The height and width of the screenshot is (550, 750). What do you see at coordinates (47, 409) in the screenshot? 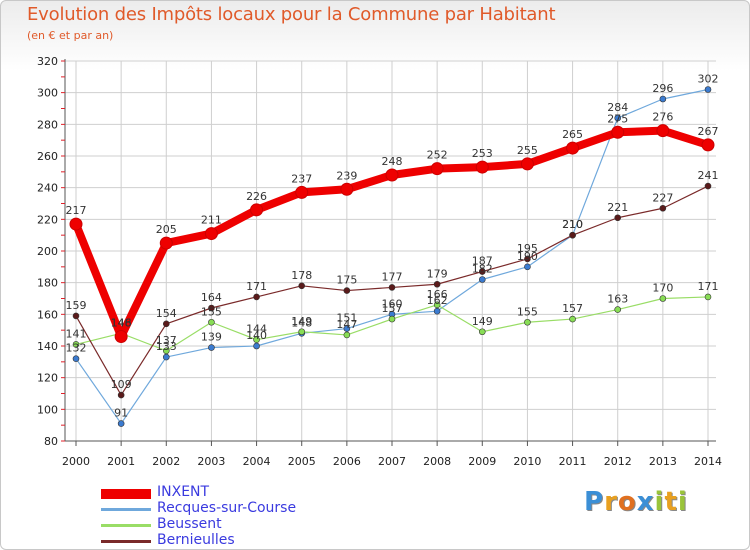
I see `y-tick-label: 100` at bounding box center [47, 409].